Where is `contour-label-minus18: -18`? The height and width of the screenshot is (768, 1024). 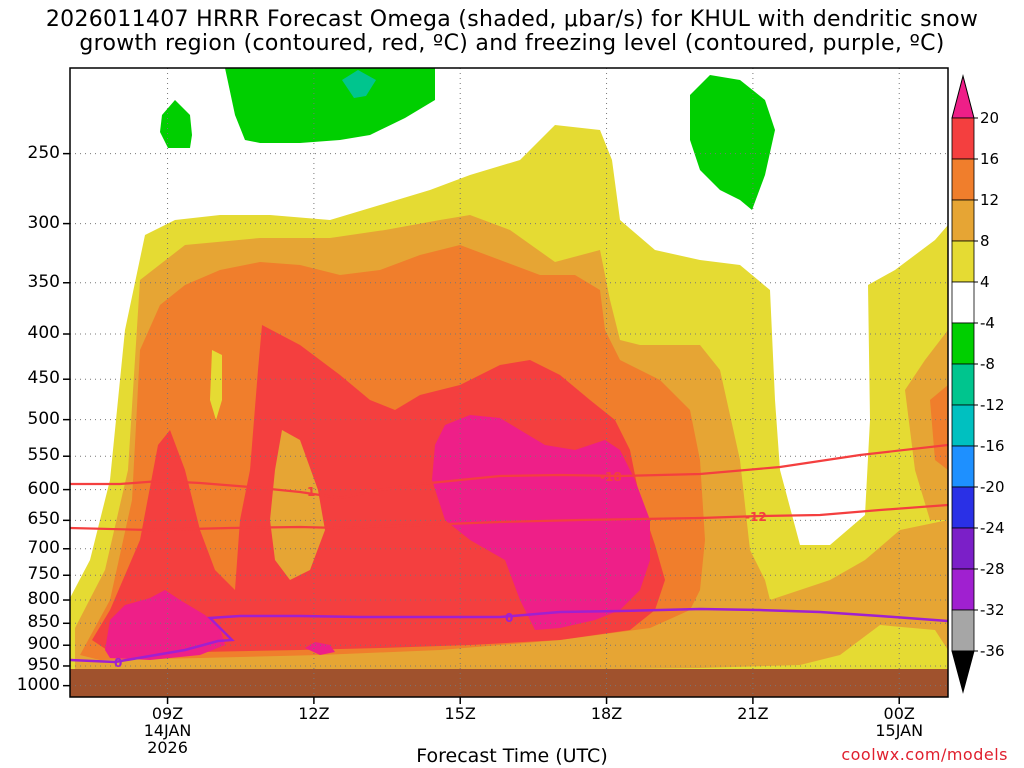
contour-label-minus18: -18 is located at coordinates (611, 477).